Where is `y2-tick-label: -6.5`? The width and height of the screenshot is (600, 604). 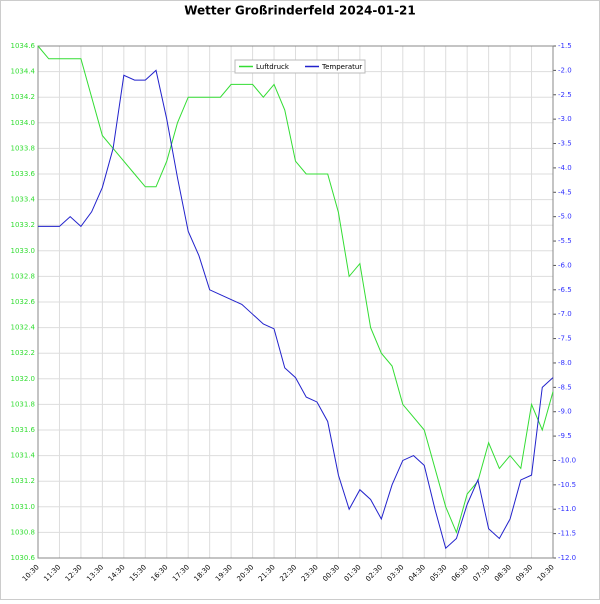 y2-tick-label: -6.5 is located at coordinates (565, 290).